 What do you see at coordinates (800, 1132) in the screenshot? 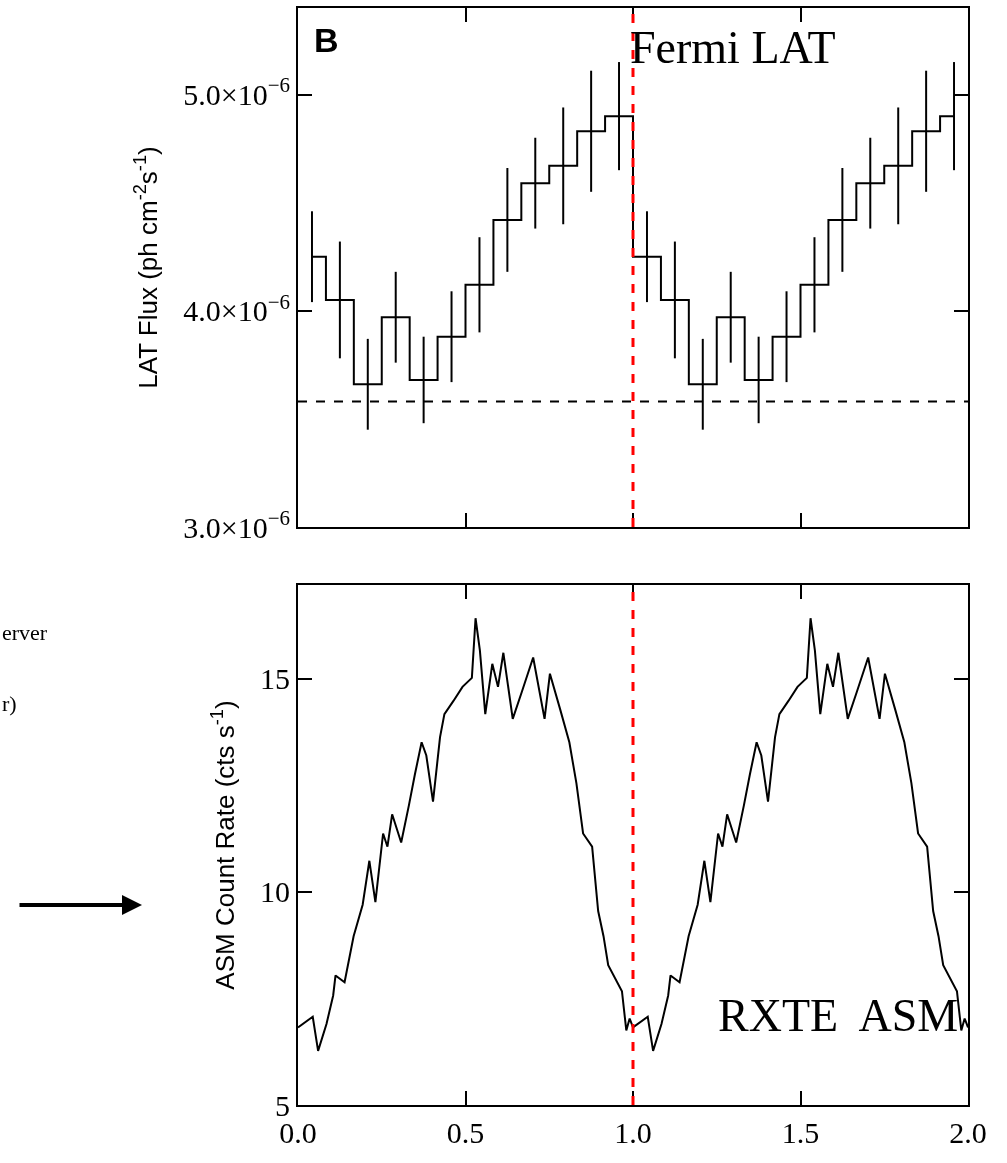
I see `x-tick-label: 1.5` at bounding box center [800, 1132].